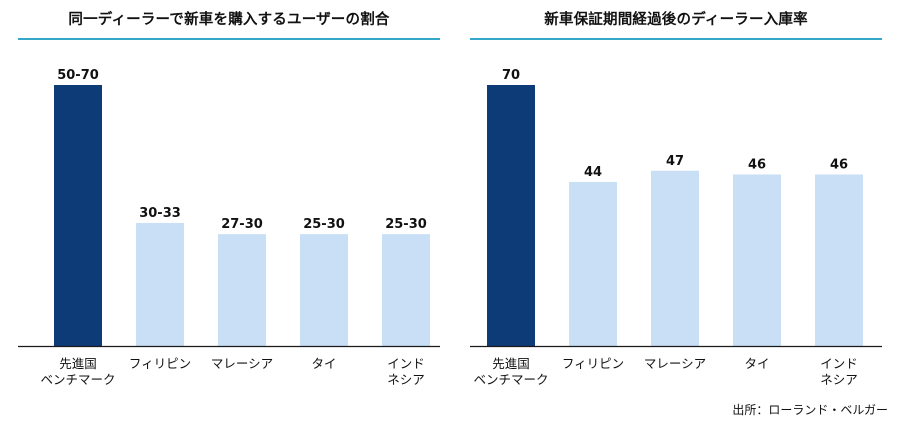 This screenshot has width=900, height=427. Describe the element at coordinates (675, 161) in the screenshot. I see `data-label-2: 47` at that location.